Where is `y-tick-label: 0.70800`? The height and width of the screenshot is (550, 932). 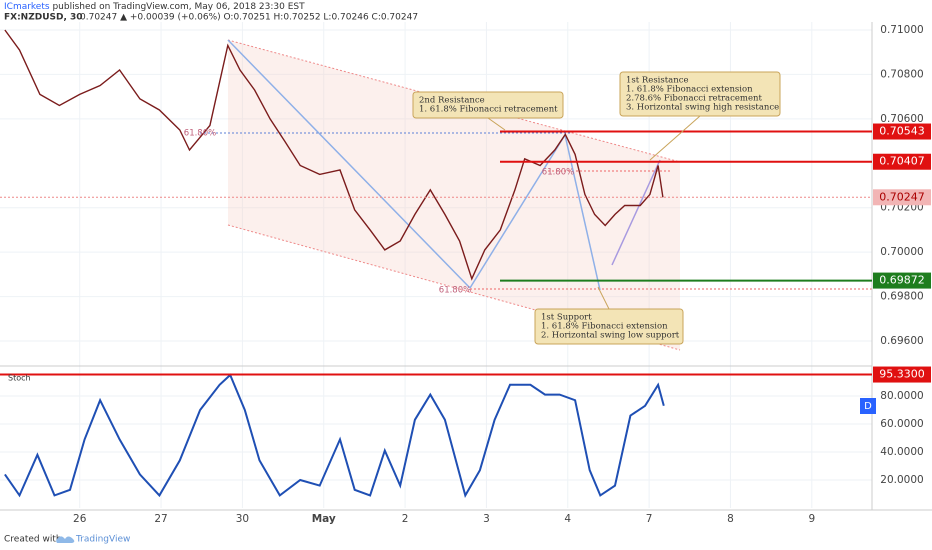
y-tick-label: 0.70800 is located at coordinates (901, 74).